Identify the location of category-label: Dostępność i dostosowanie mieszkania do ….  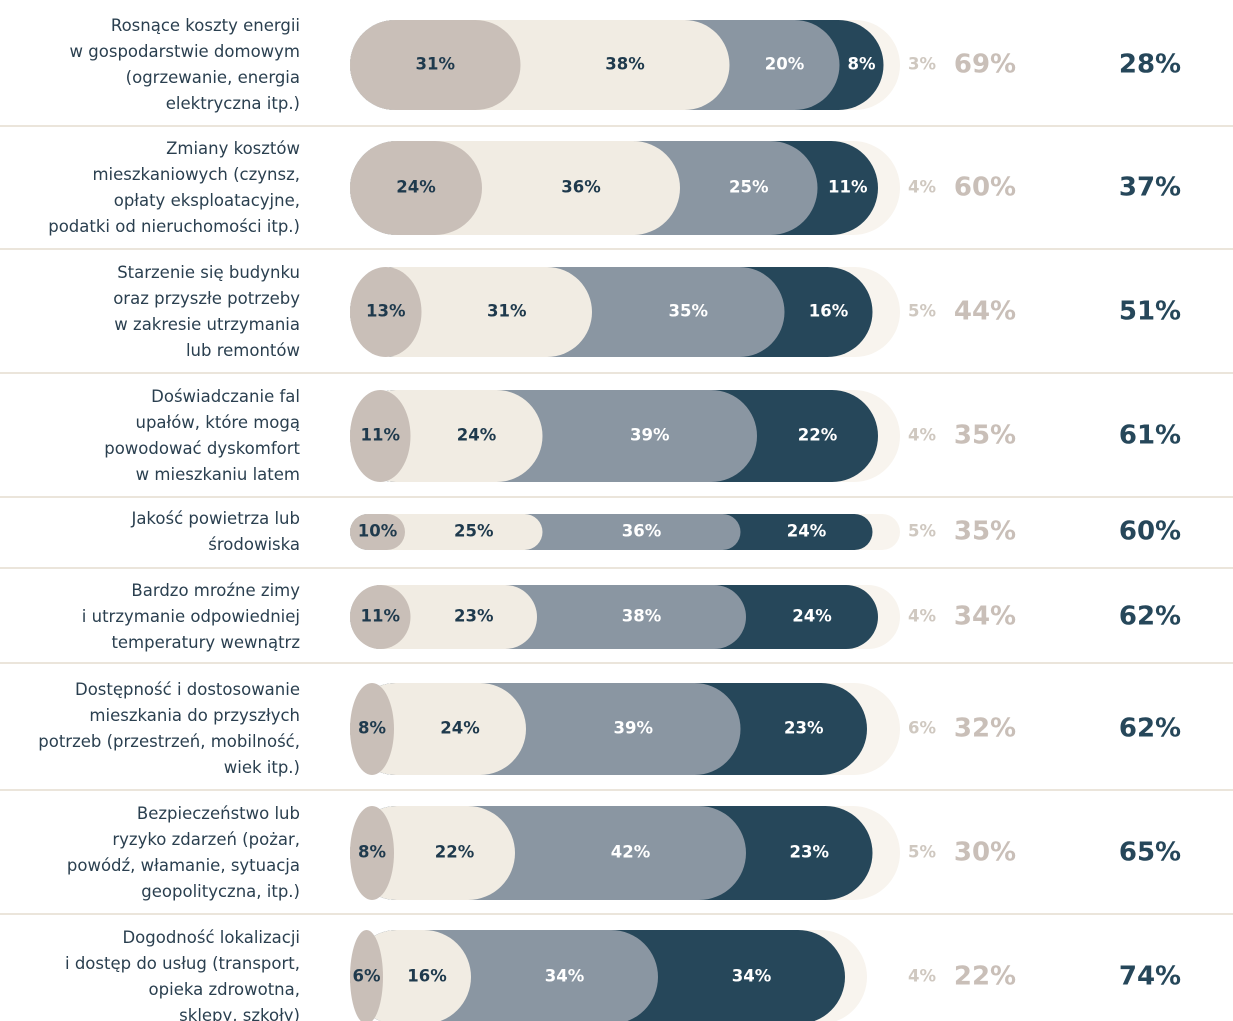
(169, 728).